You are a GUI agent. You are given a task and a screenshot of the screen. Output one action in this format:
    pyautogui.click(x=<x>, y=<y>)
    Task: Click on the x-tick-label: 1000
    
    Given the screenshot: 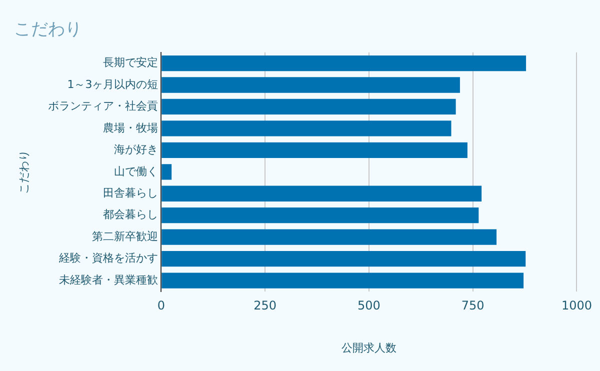 What is the action you would take?
    pyautogui.click(x=576, y=305)
    